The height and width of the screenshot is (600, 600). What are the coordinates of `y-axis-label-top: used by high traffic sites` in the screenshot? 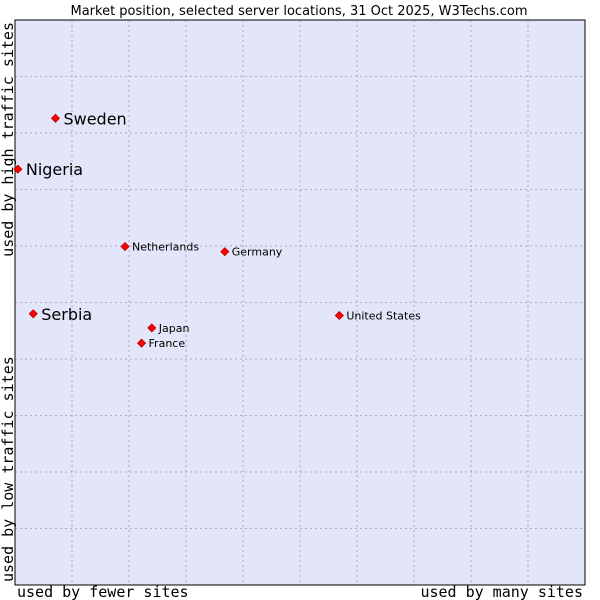 It's located at (8, 139).